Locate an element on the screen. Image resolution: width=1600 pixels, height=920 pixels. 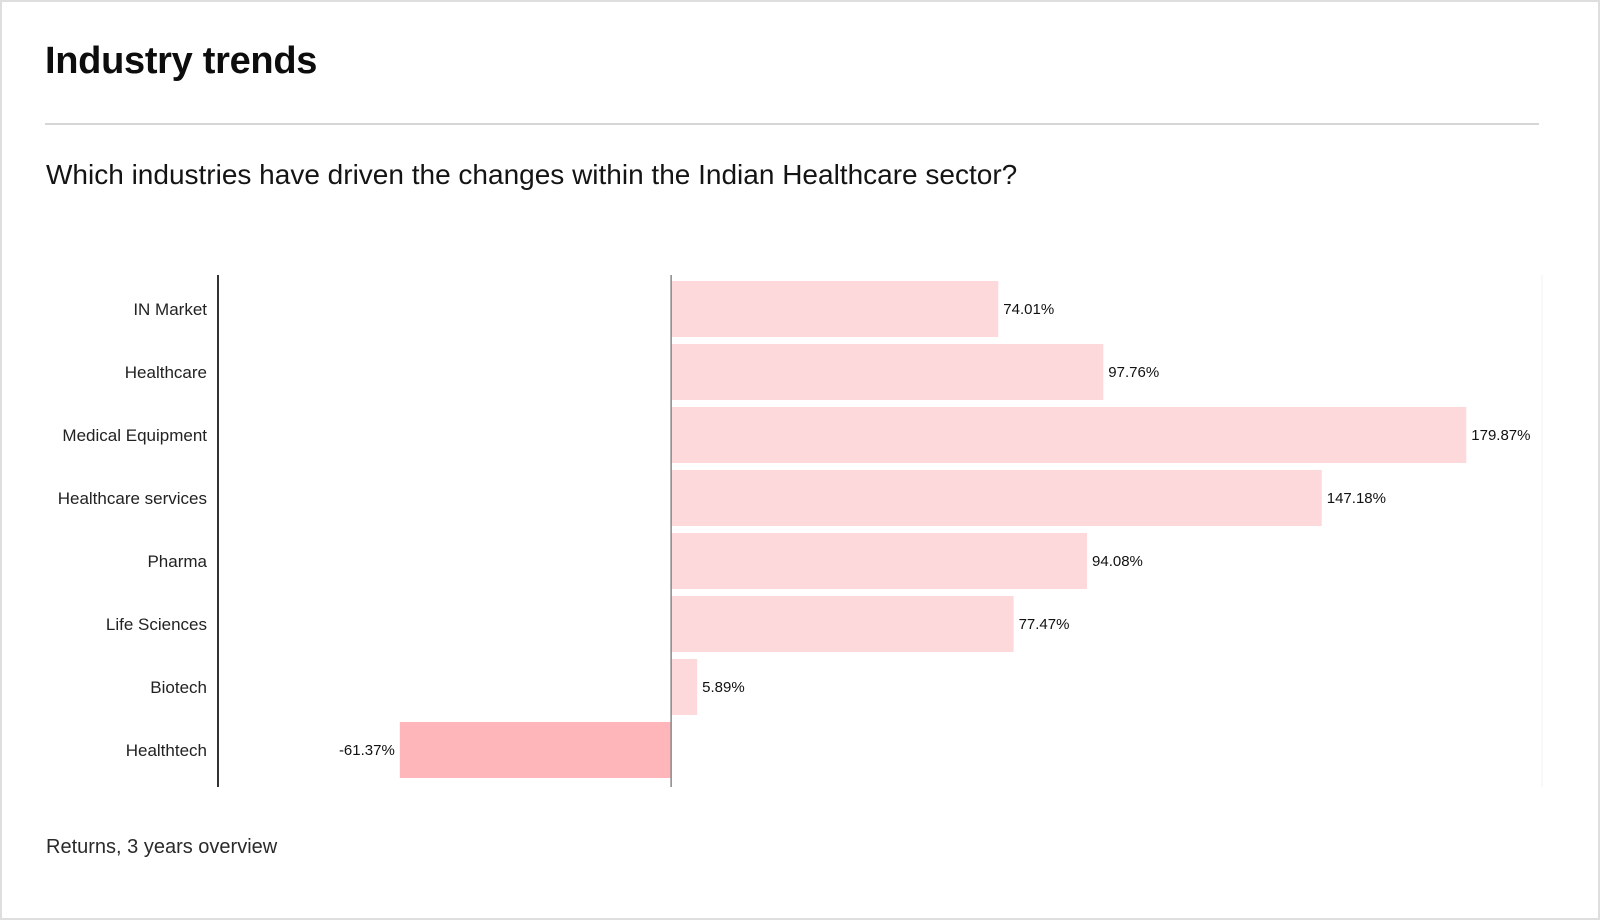
category-label: Medical Equipment is located at coordinates (134, 435).